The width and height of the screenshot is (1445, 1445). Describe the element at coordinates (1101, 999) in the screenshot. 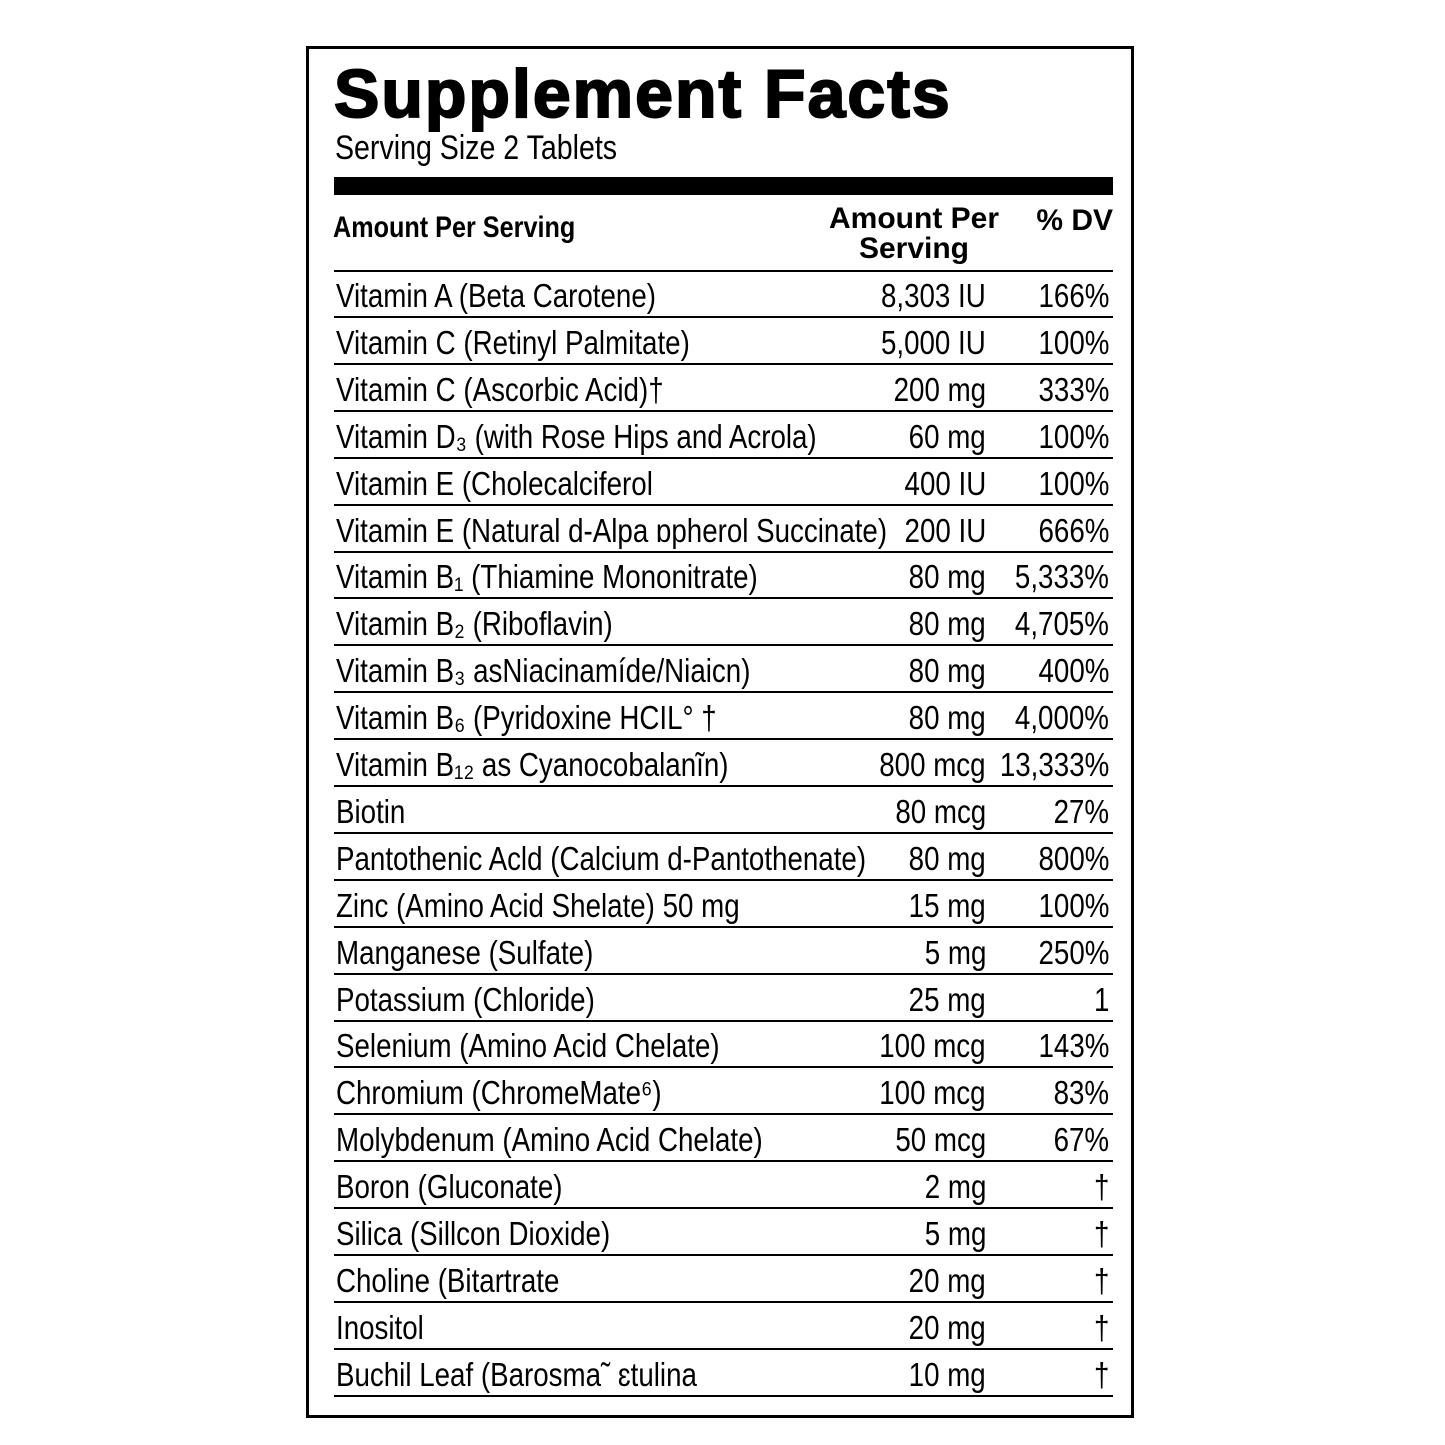

I see `daily-value: 1` at that location.